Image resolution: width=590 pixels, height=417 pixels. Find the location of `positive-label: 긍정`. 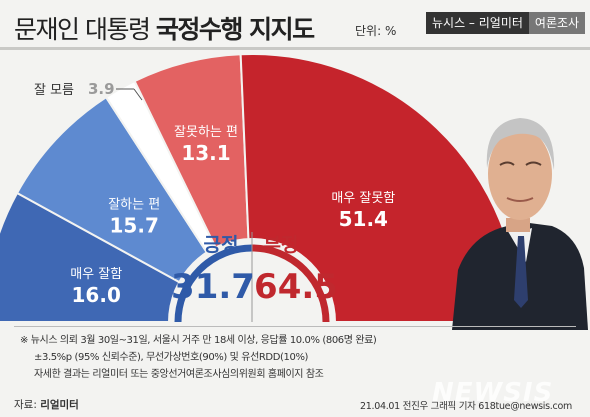

positive-label: 긍정 is located at coordinates (221, 245).